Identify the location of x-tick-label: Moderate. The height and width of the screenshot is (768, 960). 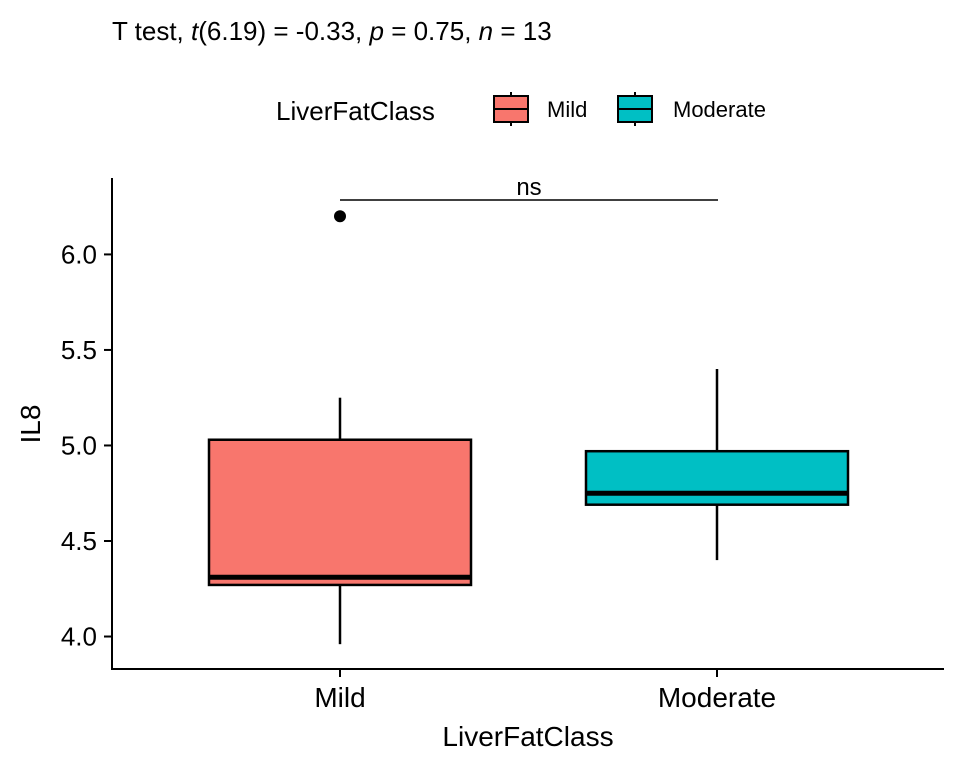
(717, 697).